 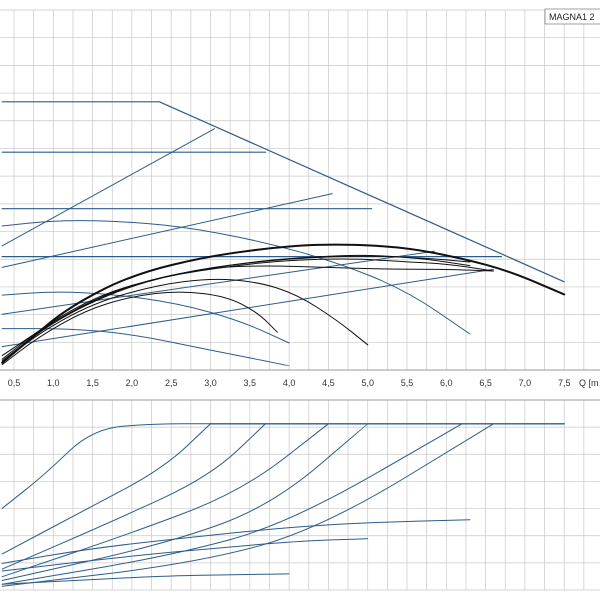 I want to click on x-tick-label: 1,0, so click(x=53, y=383).